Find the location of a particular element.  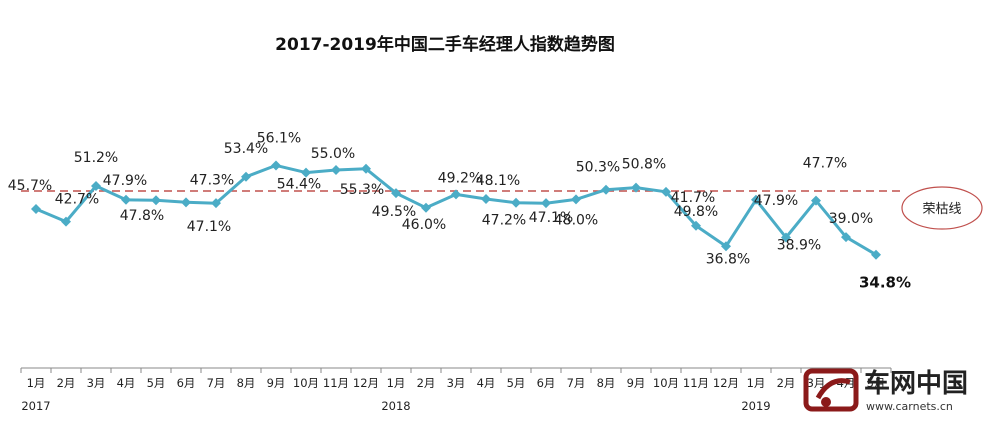

data-label: 36.8% is located at coordinates (728, 259).